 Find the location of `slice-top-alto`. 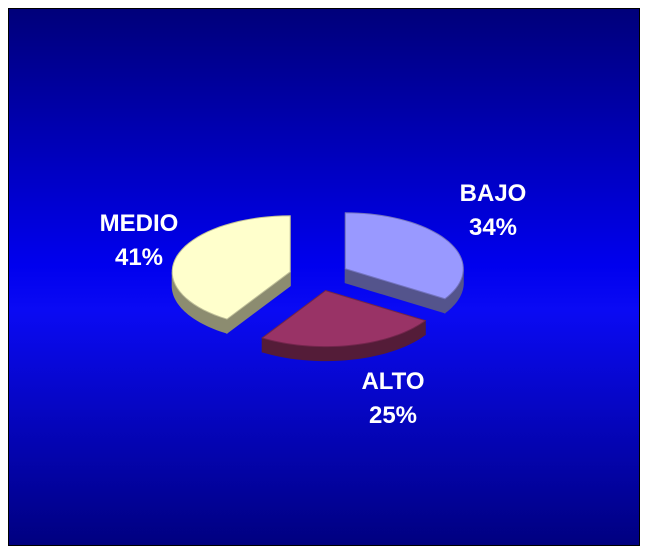

slice-top-alto is located at coordinates (344, 319).